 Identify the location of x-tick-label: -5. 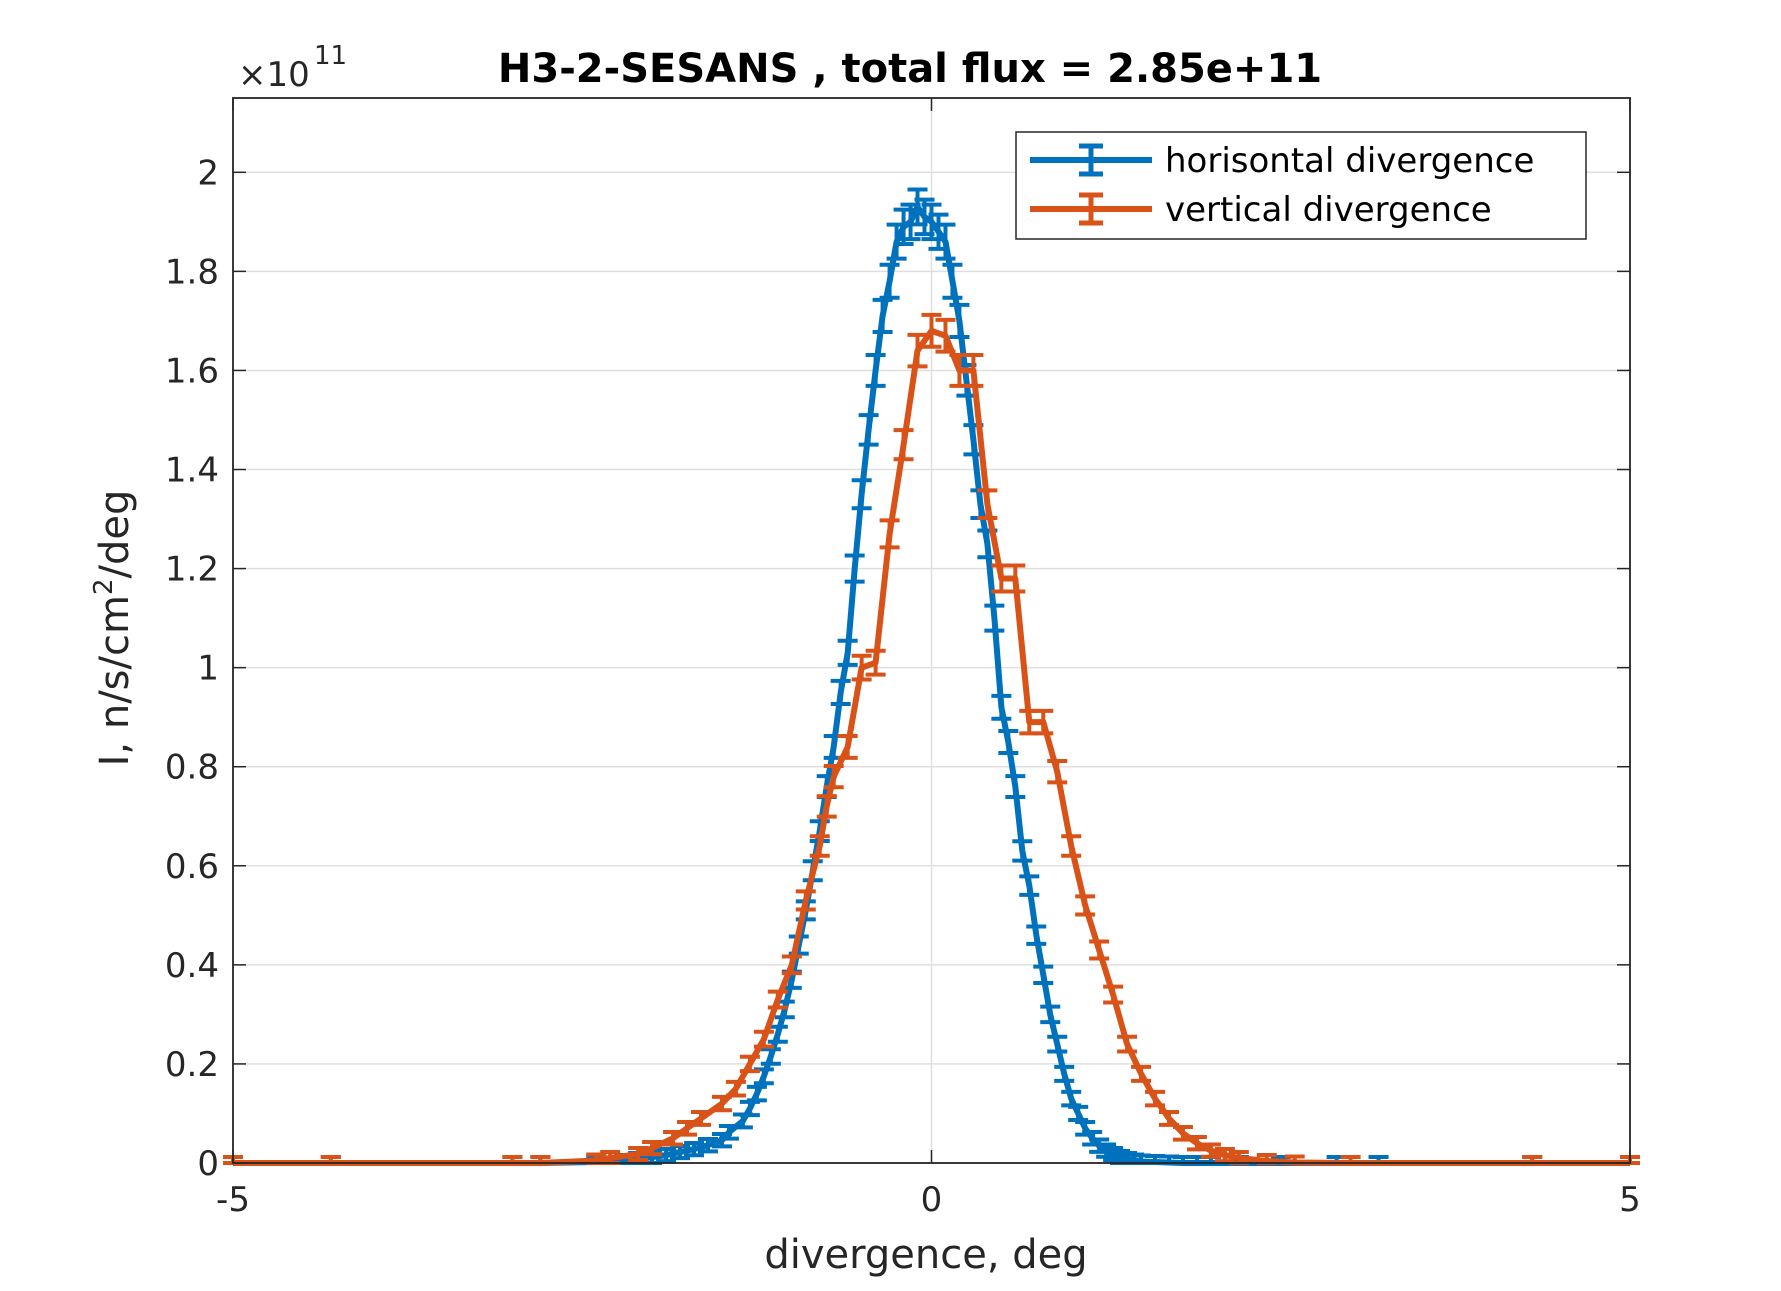
(233, 1200).